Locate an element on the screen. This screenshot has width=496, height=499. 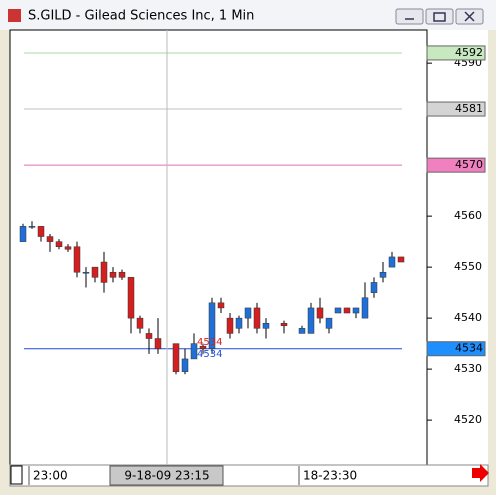
time-axis is located at coordinates (249, 475).